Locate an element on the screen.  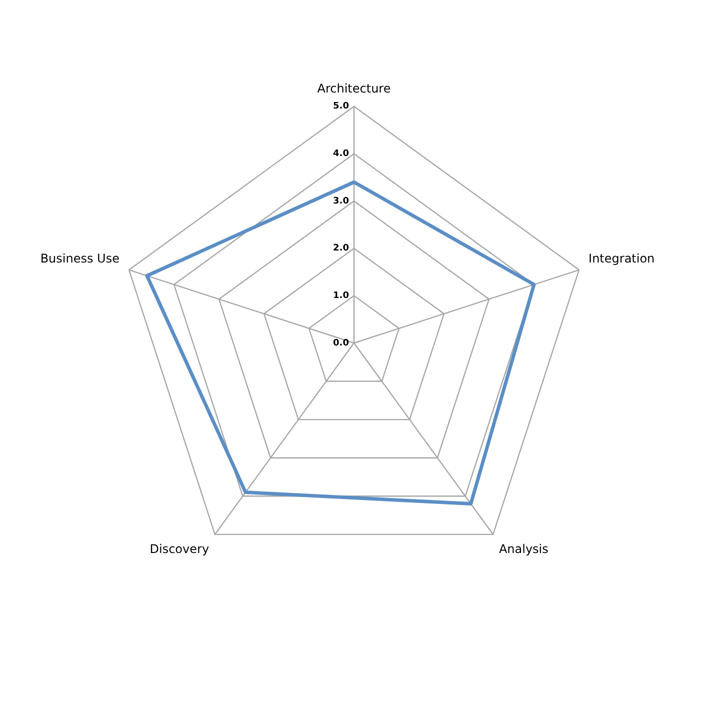
y-tick-label: 2.0 is located at coordinates (341, 249).